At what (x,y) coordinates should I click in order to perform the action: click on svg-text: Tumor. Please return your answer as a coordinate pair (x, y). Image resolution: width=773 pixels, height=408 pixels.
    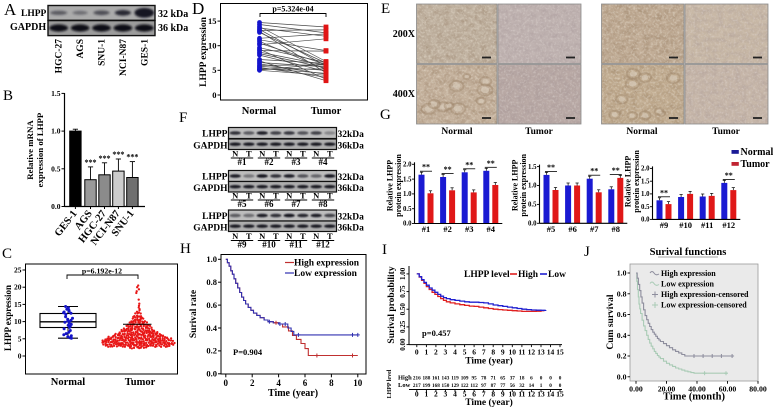
    Looking at the image, I should click on (140, 382).